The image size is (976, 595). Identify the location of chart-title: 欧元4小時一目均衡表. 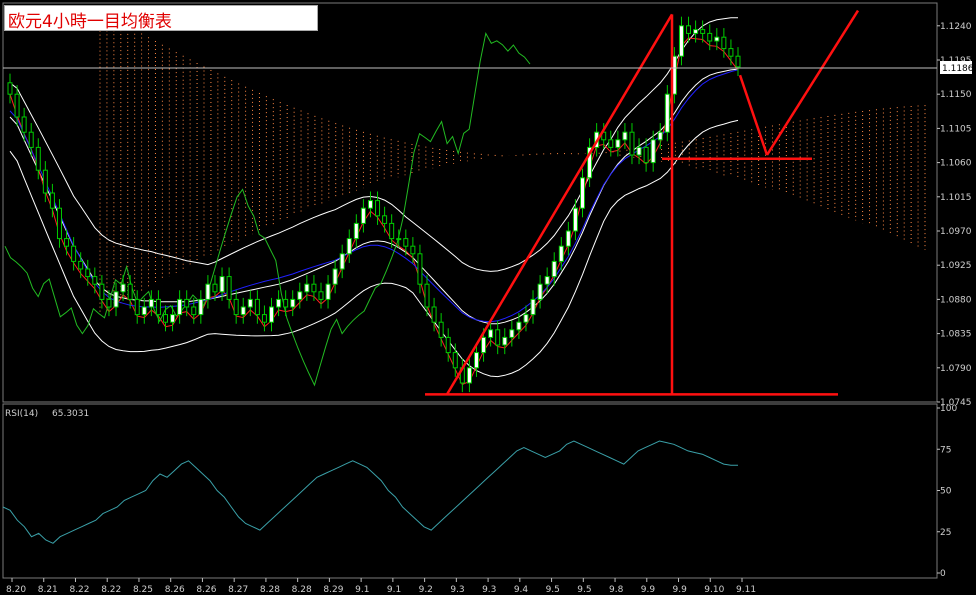
(90, 22).